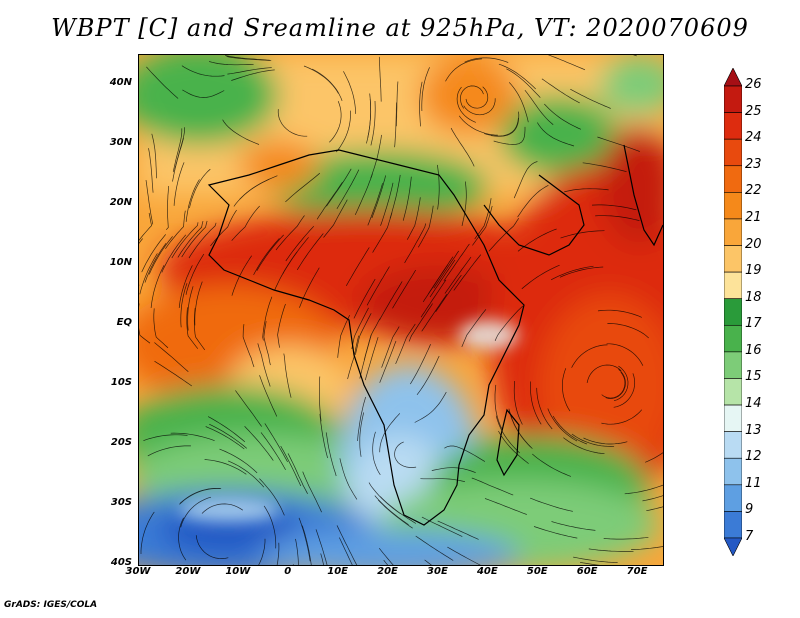 The height and width of the screenshot is (618, 800). What do you see at coordinates (121, 562) in the screenshot?
I see `lat-tick-label: 40S` at bounding box center [121, 562].